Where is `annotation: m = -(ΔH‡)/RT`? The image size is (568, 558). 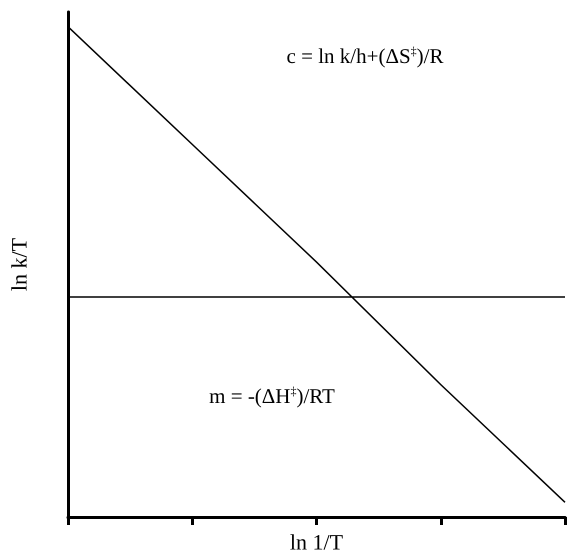 annotation: m = -(ΔH‡)/RT is located at coordinates (272, 396).